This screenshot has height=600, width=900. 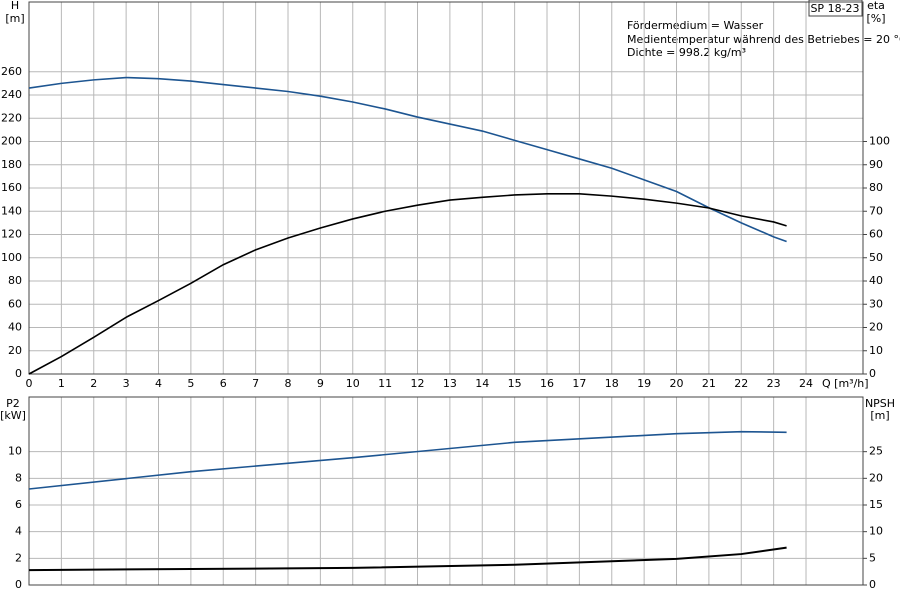 I want to click on y-tick-label: 100, so click(x=11, y=257).